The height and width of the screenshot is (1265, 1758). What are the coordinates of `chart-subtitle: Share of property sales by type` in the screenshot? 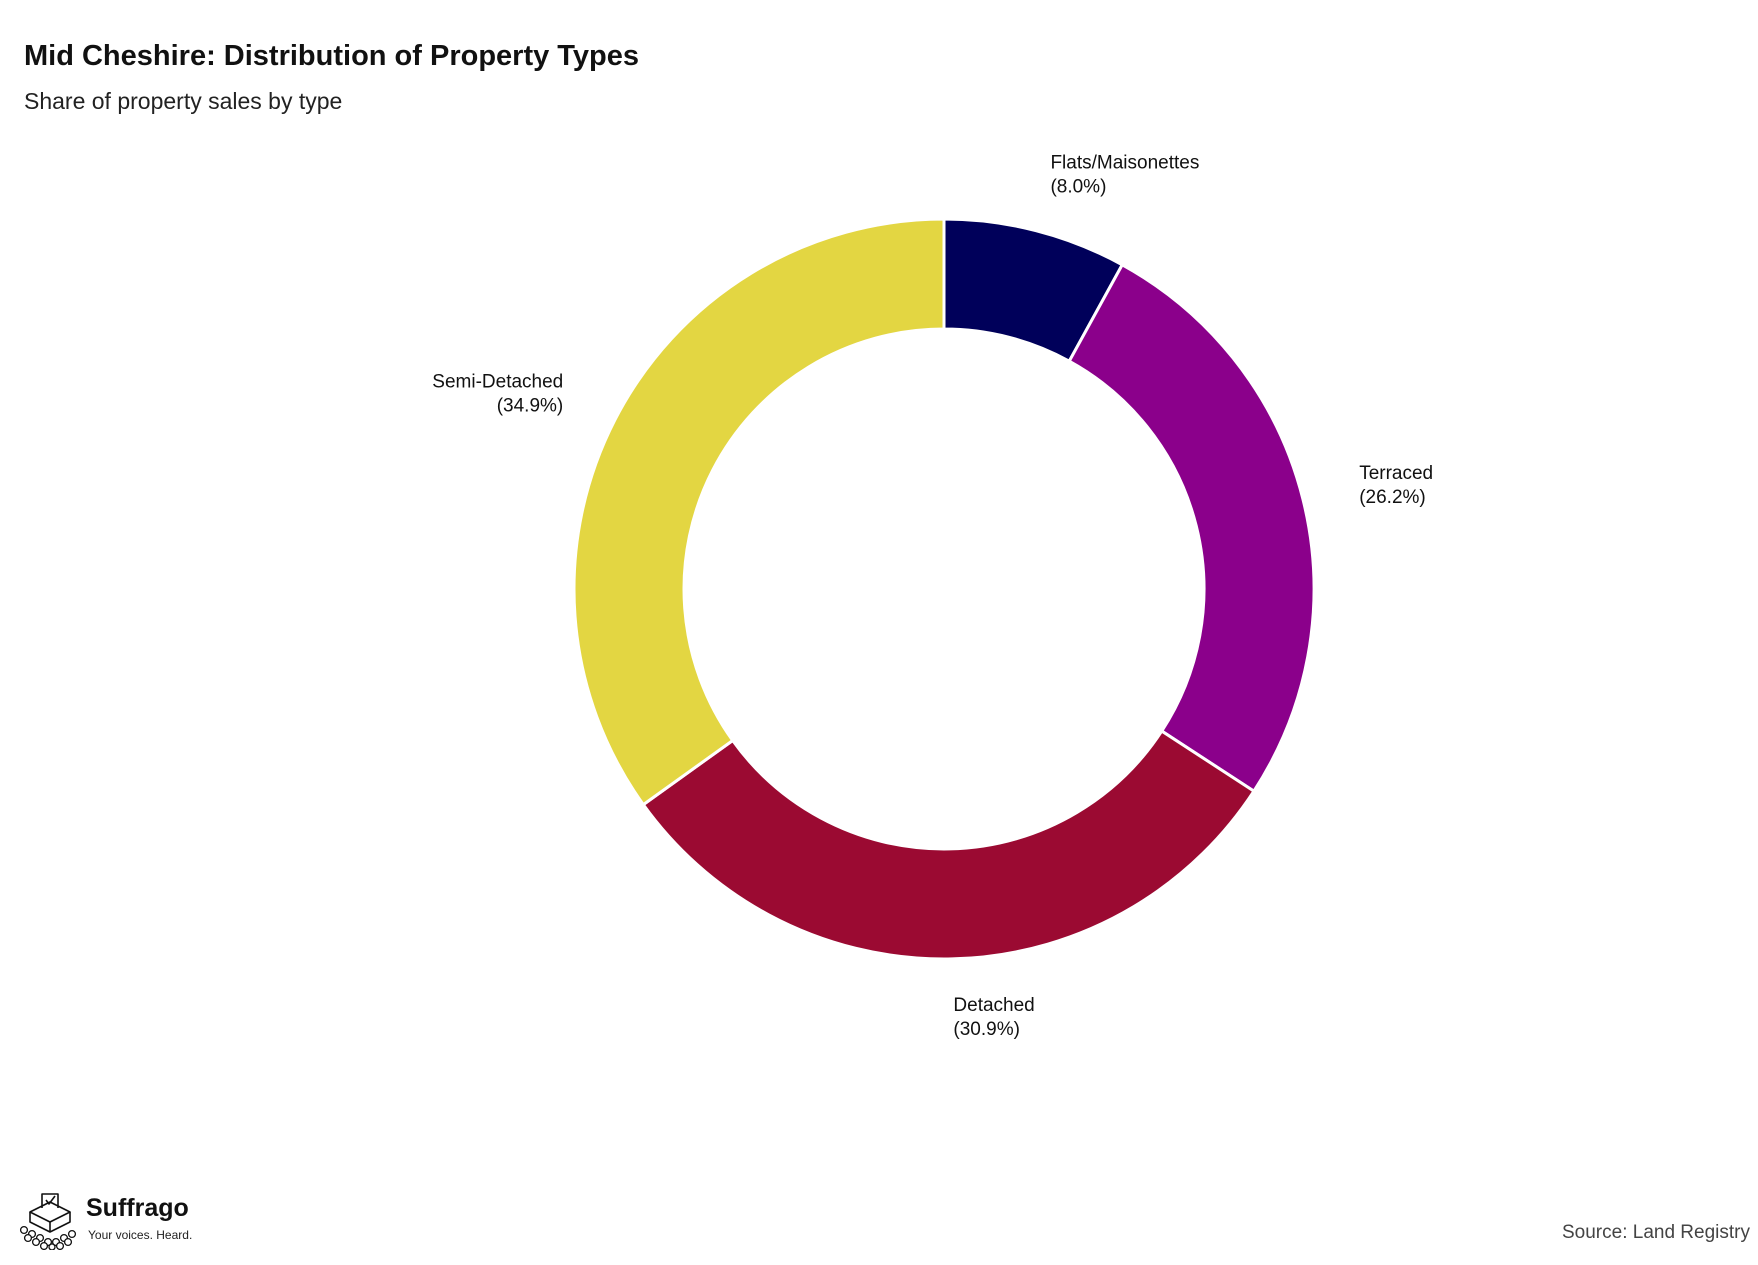 It's located at (183, 101).